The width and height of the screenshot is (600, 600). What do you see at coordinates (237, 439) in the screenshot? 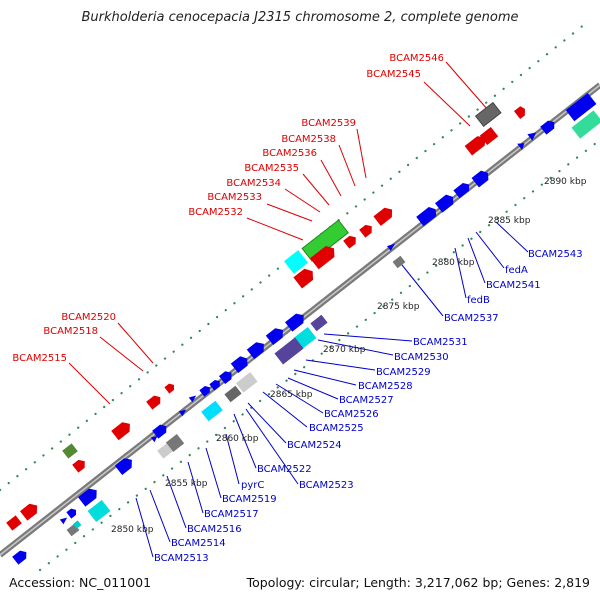
I see `tick-label: 2860 kbp` at bounding box center [237, 439].